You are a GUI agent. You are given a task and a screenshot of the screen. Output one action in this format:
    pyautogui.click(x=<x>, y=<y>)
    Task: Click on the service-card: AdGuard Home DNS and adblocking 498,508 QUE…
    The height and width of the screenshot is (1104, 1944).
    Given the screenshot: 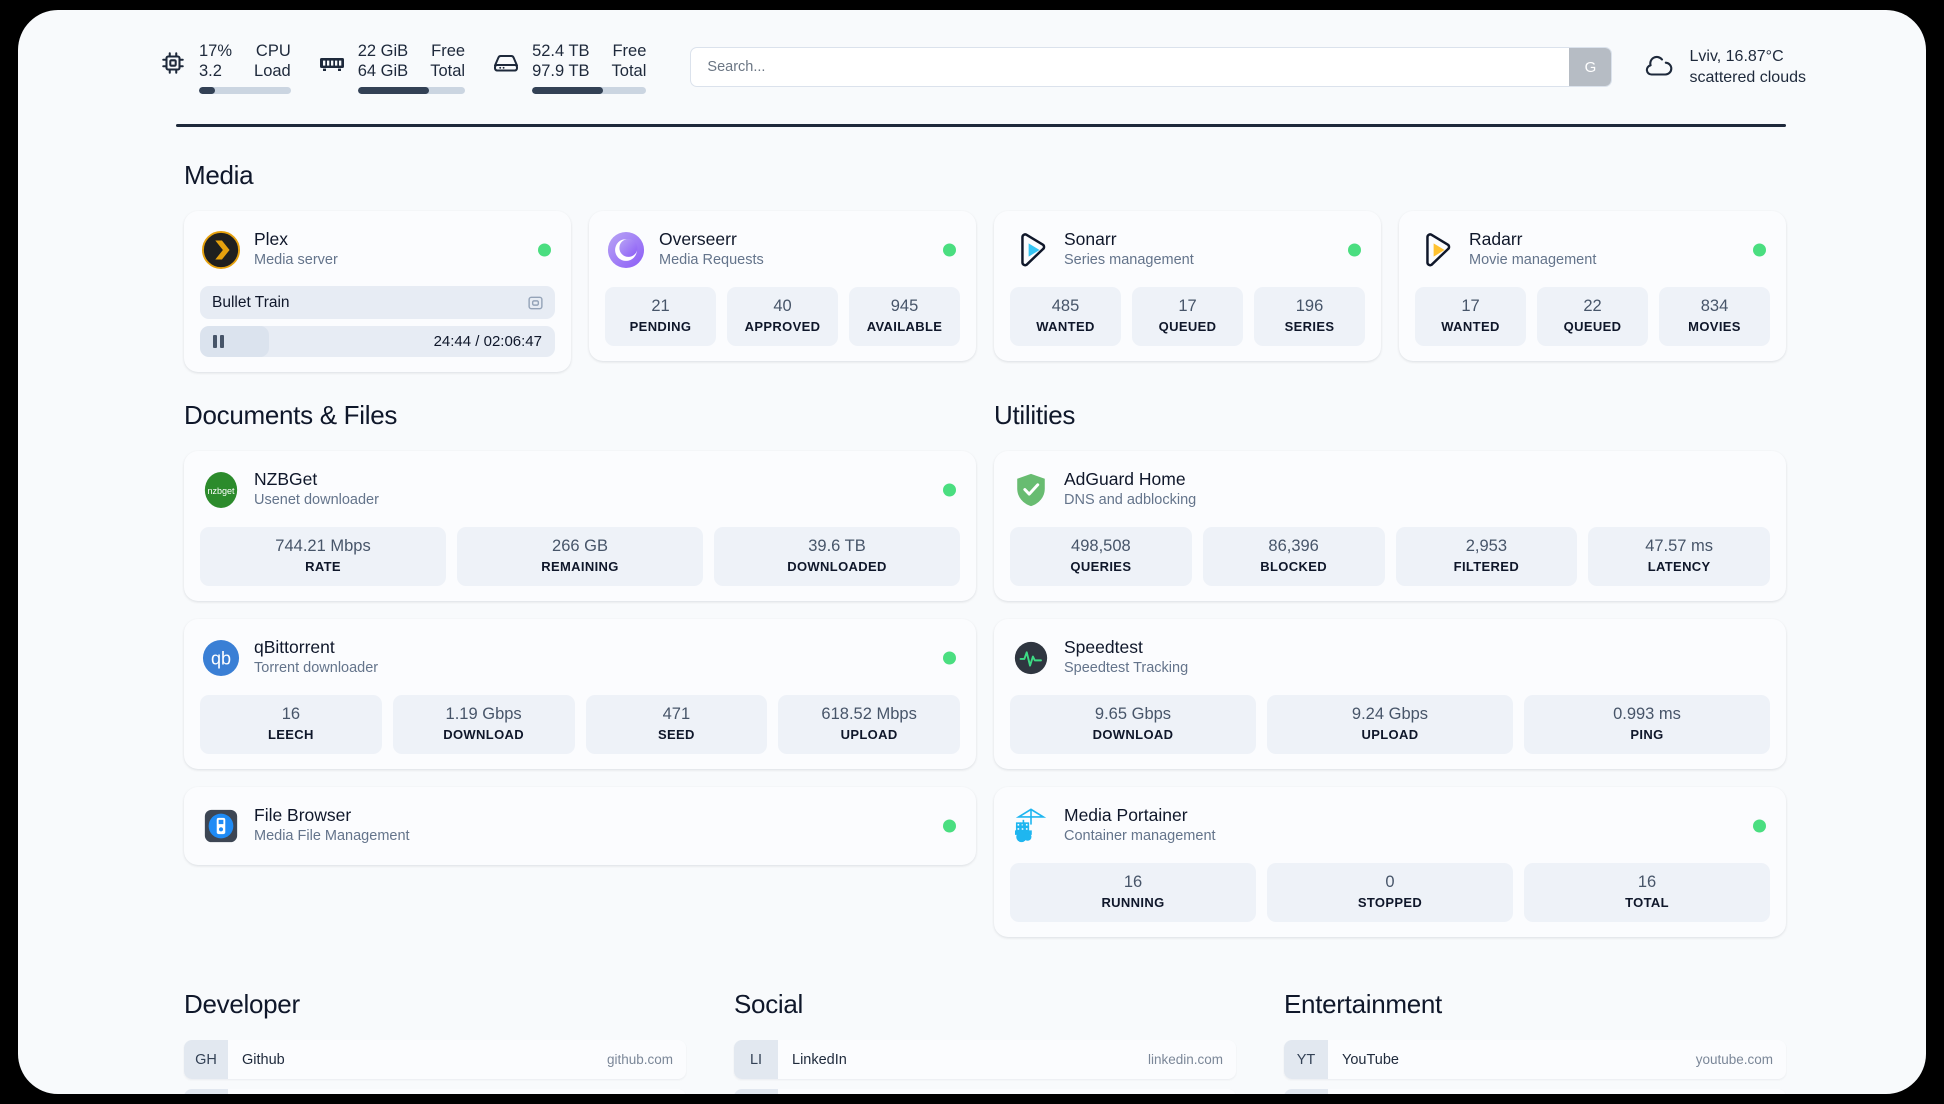 What is the action you would take?
    pyautogui.click(x=1390, y=526)
    